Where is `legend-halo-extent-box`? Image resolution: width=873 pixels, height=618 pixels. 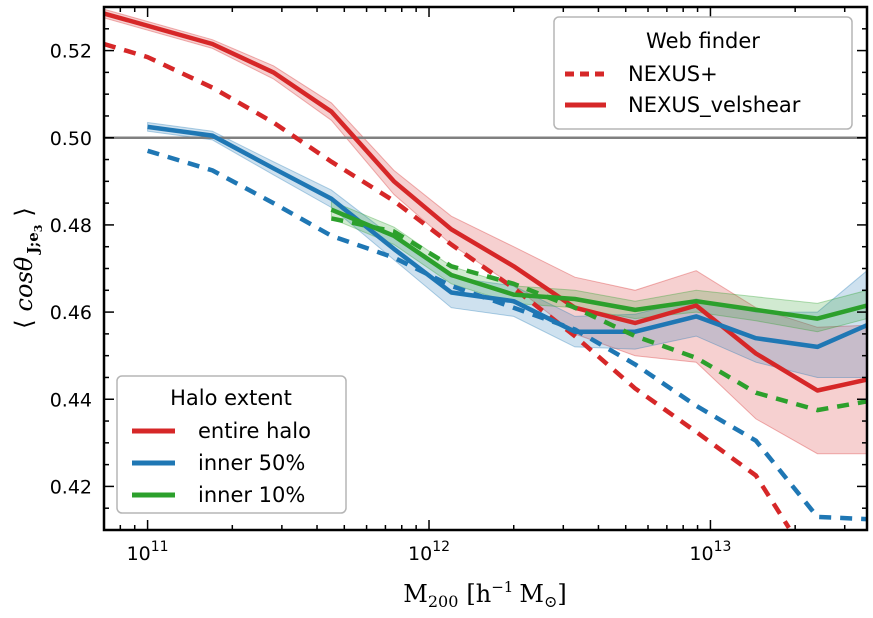
legend-halo-extent-box is located at coordinates (231, 444).